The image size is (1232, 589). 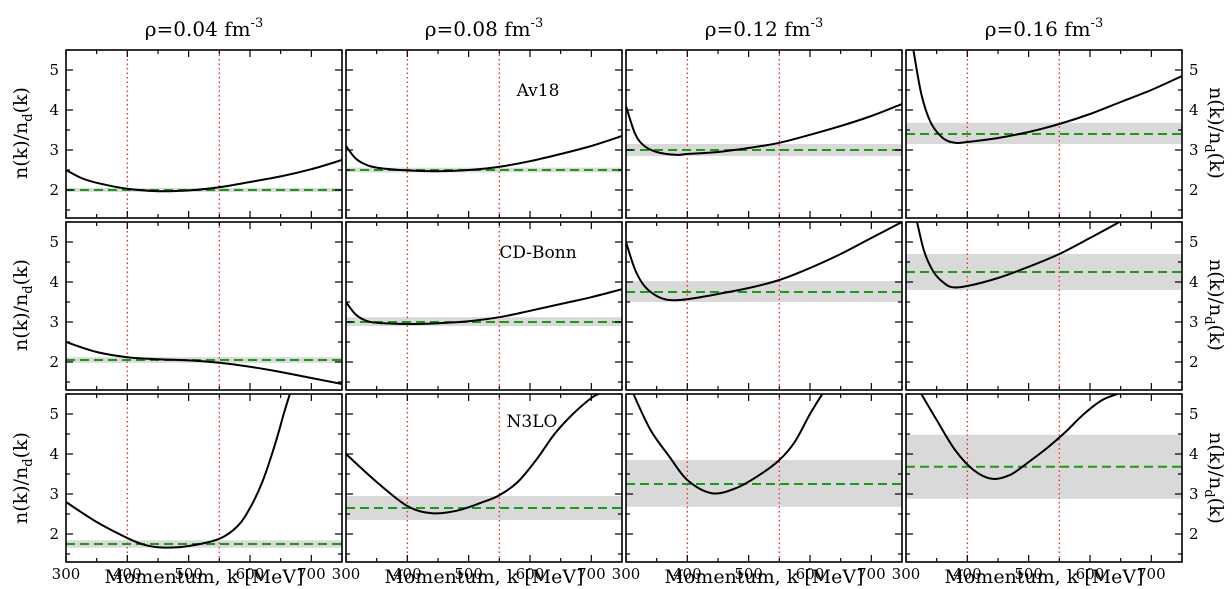 I want to click on column-title: ρ=0.16 fm-3, so click(x=1044, y=28).